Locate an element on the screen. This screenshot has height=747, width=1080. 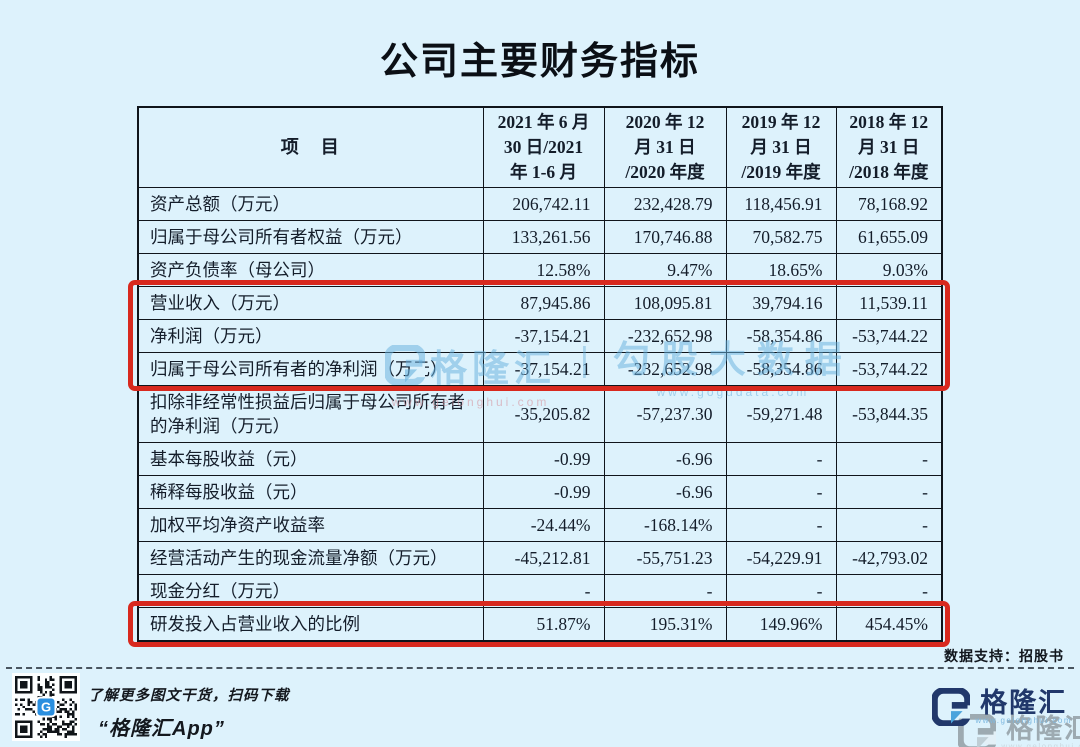
promo-text: 了解更多图文干货，扫码下载 is located at coordinates (189, 696).